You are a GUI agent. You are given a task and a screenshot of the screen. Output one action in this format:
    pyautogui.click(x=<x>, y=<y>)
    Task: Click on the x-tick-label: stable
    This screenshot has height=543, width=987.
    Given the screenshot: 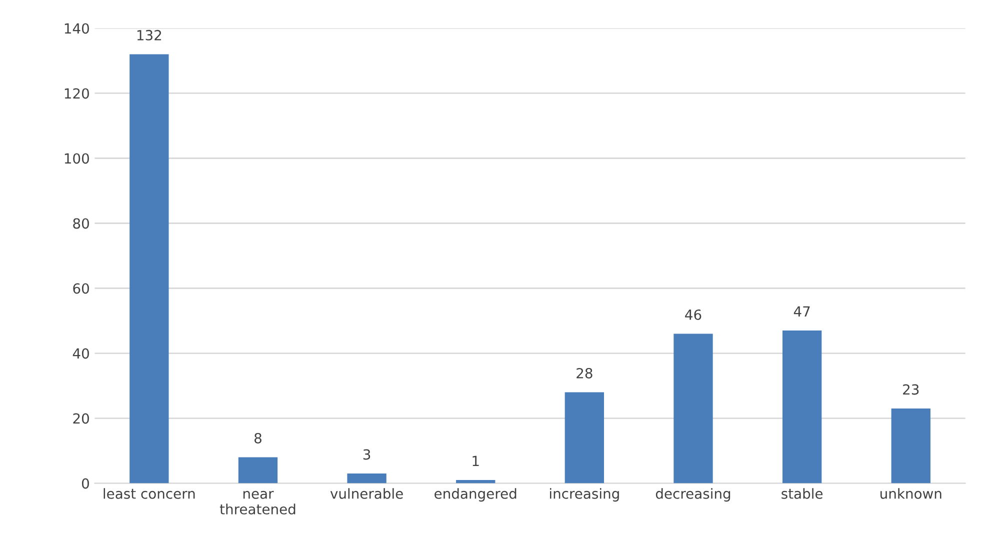 What is the action you would take?
    pyautogui.click(x=802, y=493)
    